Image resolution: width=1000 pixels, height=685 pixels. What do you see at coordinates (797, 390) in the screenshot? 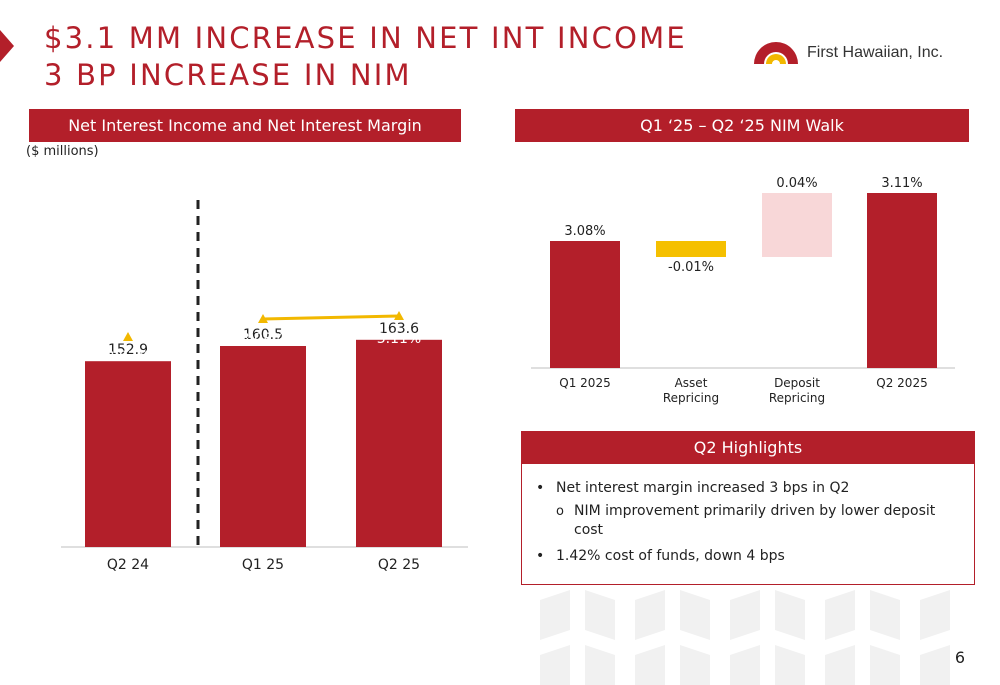
I see `walk-category-label: Deposit Repricing` at bounding box center [797, 390].